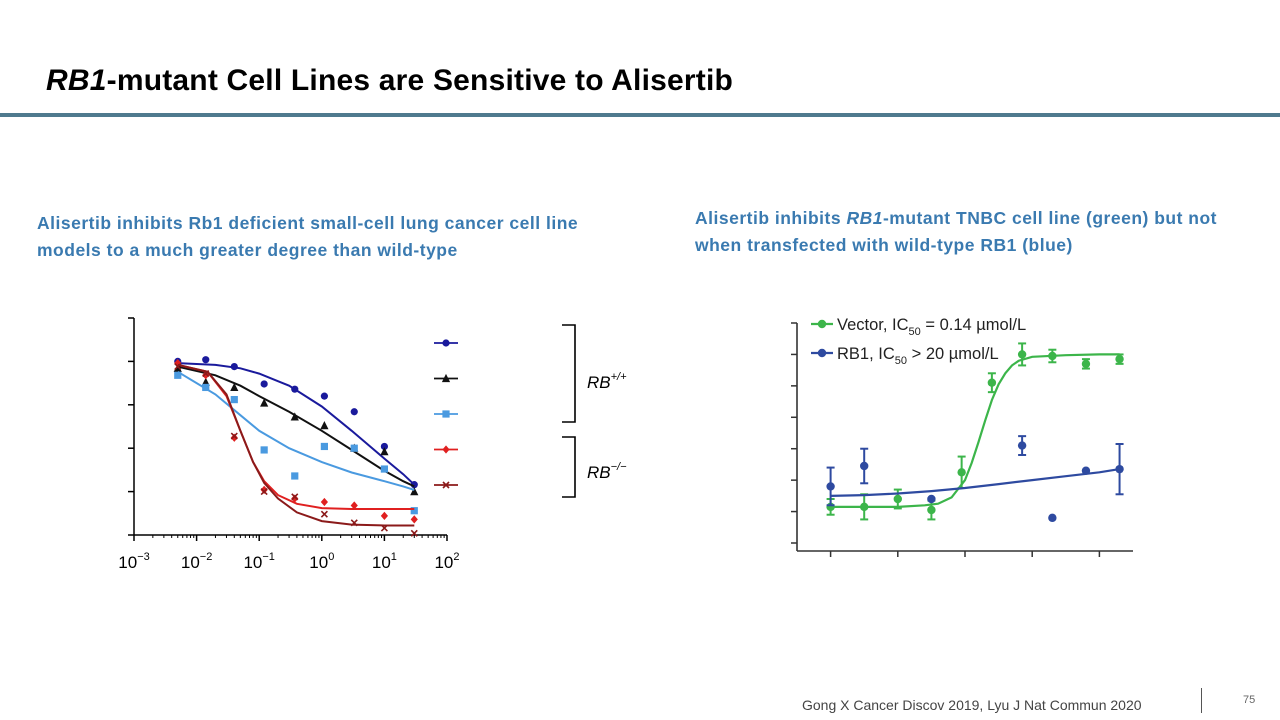 This screenshot has height=720, width=1280. What do you see at coordinates (133, 561) in the screenshot?
I see `x-tick-label: 10⁻³` at bounding box center [133, 561].